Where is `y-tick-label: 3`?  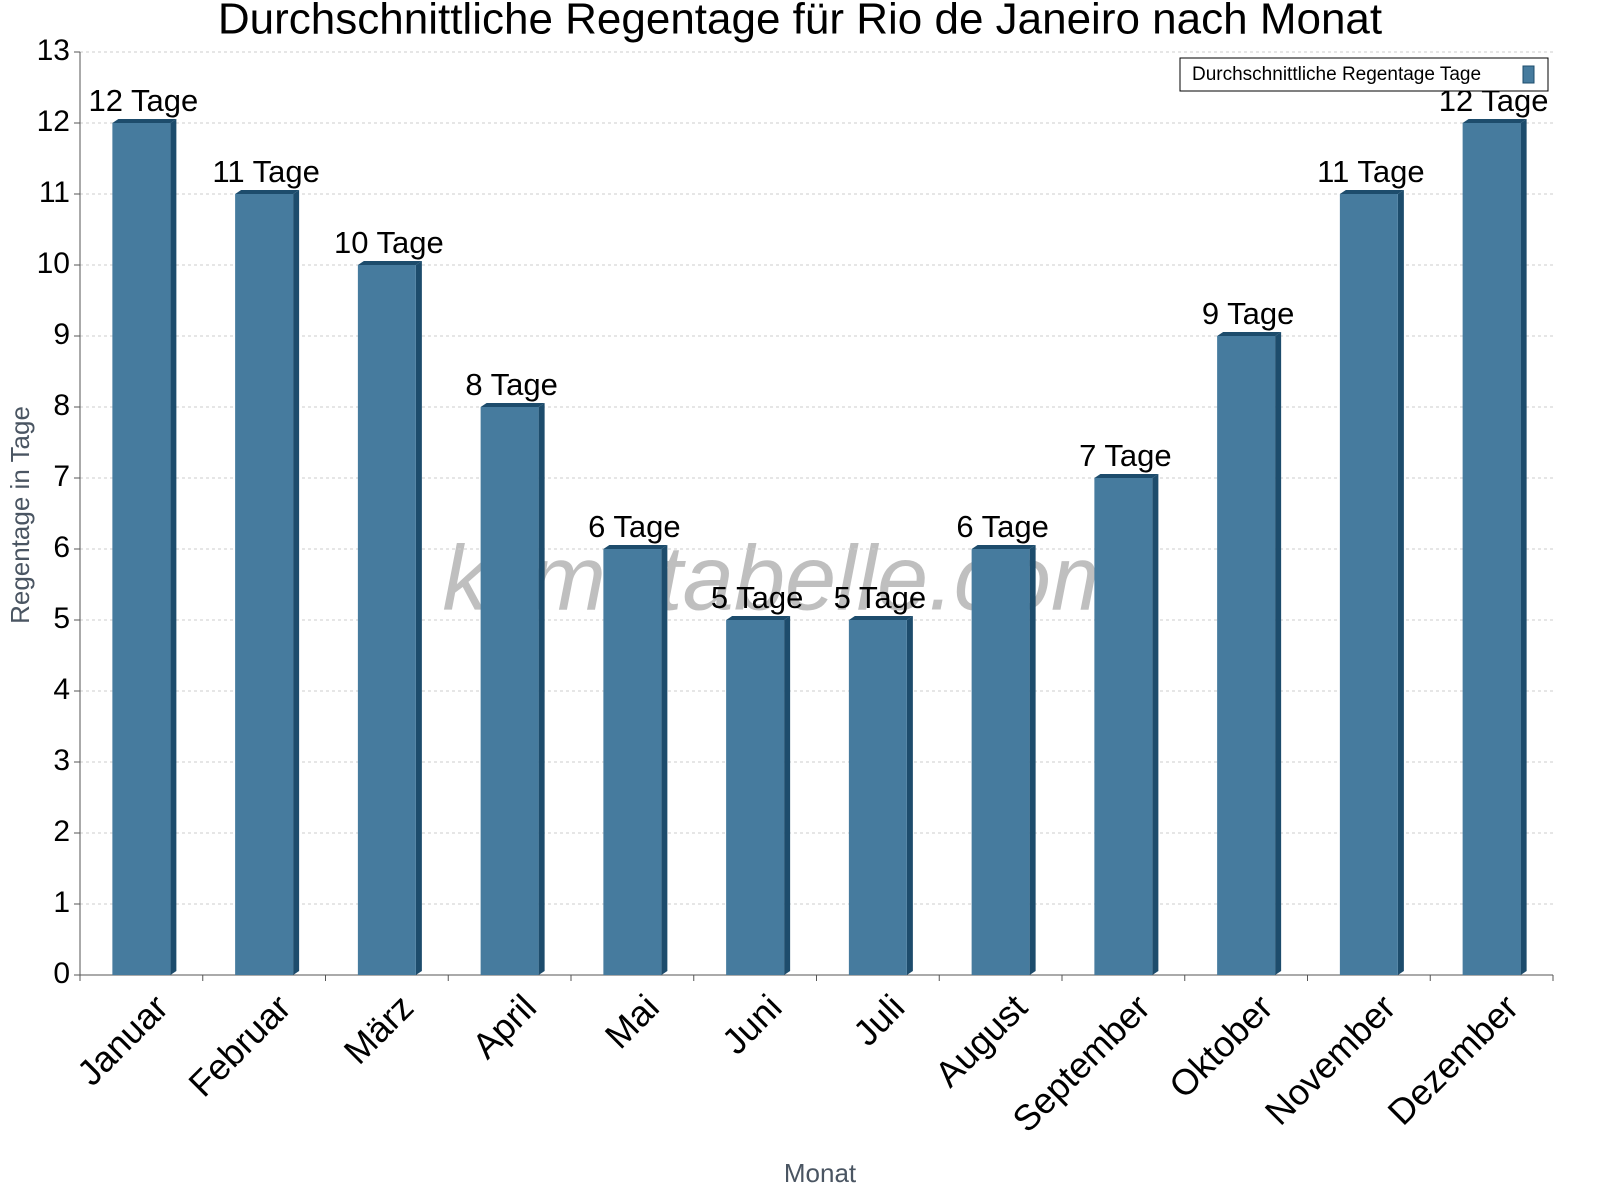
y-tick-label: 3 is located at coordinates (61, 760).